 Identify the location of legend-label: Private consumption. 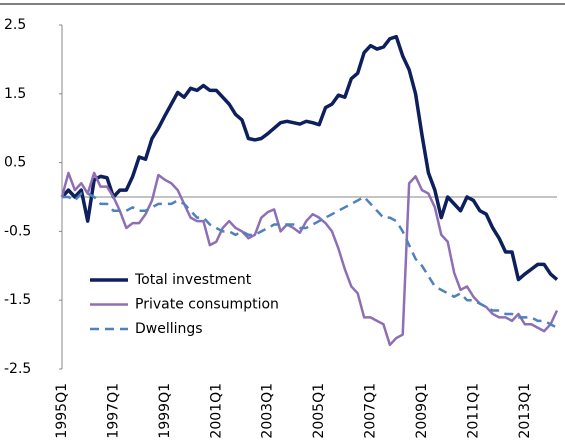
(207, 305).